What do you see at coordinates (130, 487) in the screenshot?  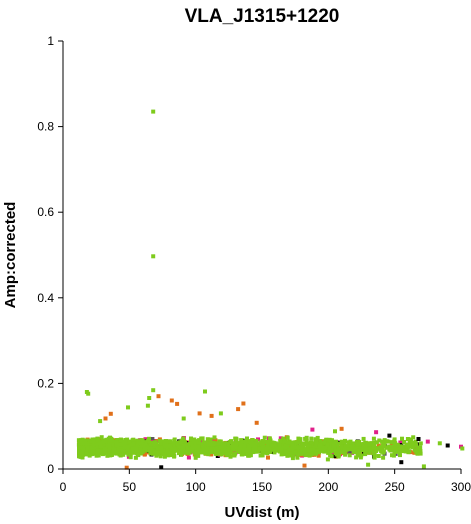 I see `x-tick-label: 50` at bounding box center [130, 487].